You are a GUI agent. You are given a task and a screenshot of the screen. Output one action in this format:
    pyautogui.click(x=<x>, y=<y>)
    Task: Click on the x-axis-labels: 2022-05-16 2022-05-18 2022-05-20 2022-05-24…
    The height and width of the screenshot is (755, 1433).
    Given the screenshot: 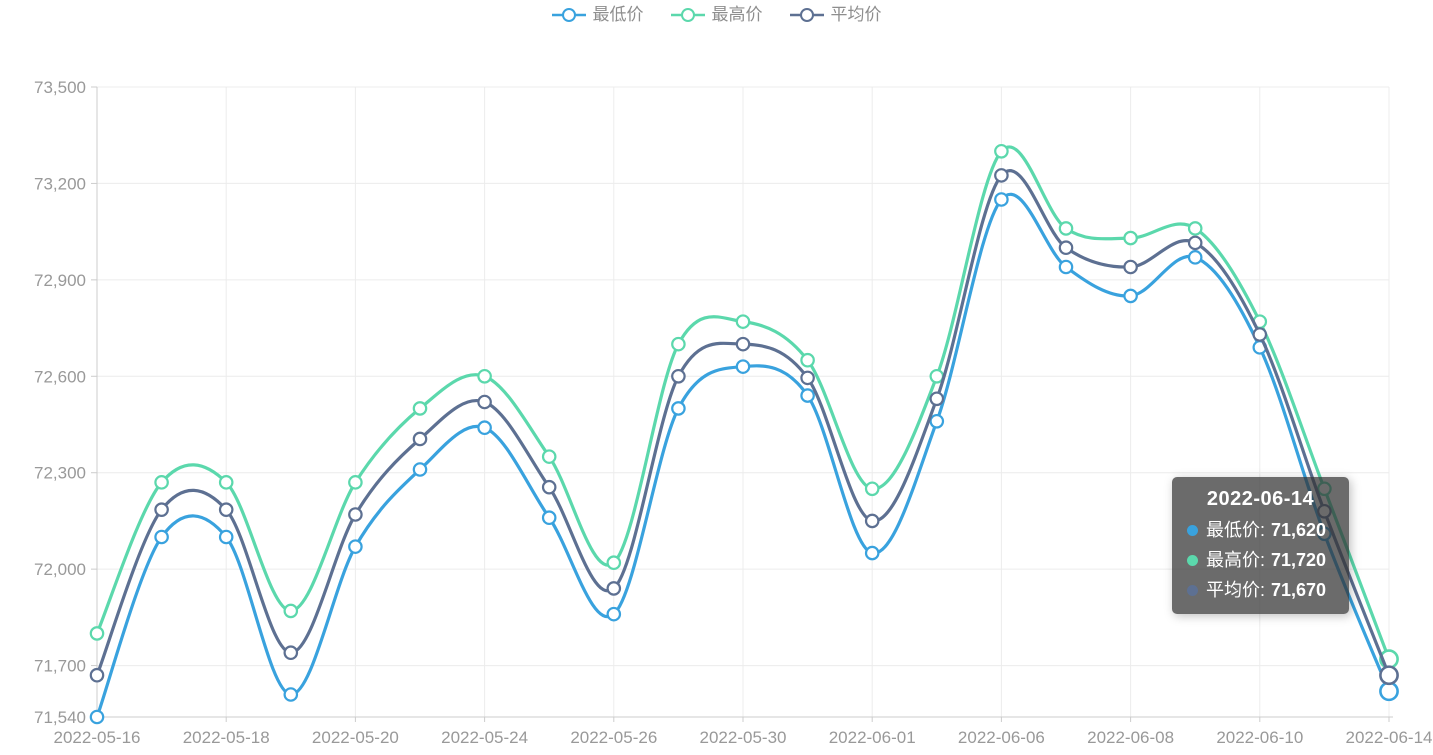 What is the action you would take?
    pyautogui.click(x=743, y=737)
    